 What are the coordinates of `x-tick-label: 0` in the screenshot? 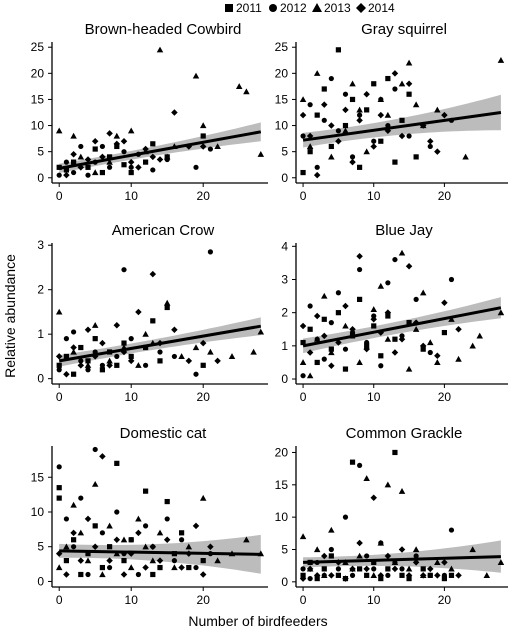 It's located at (303, 397).